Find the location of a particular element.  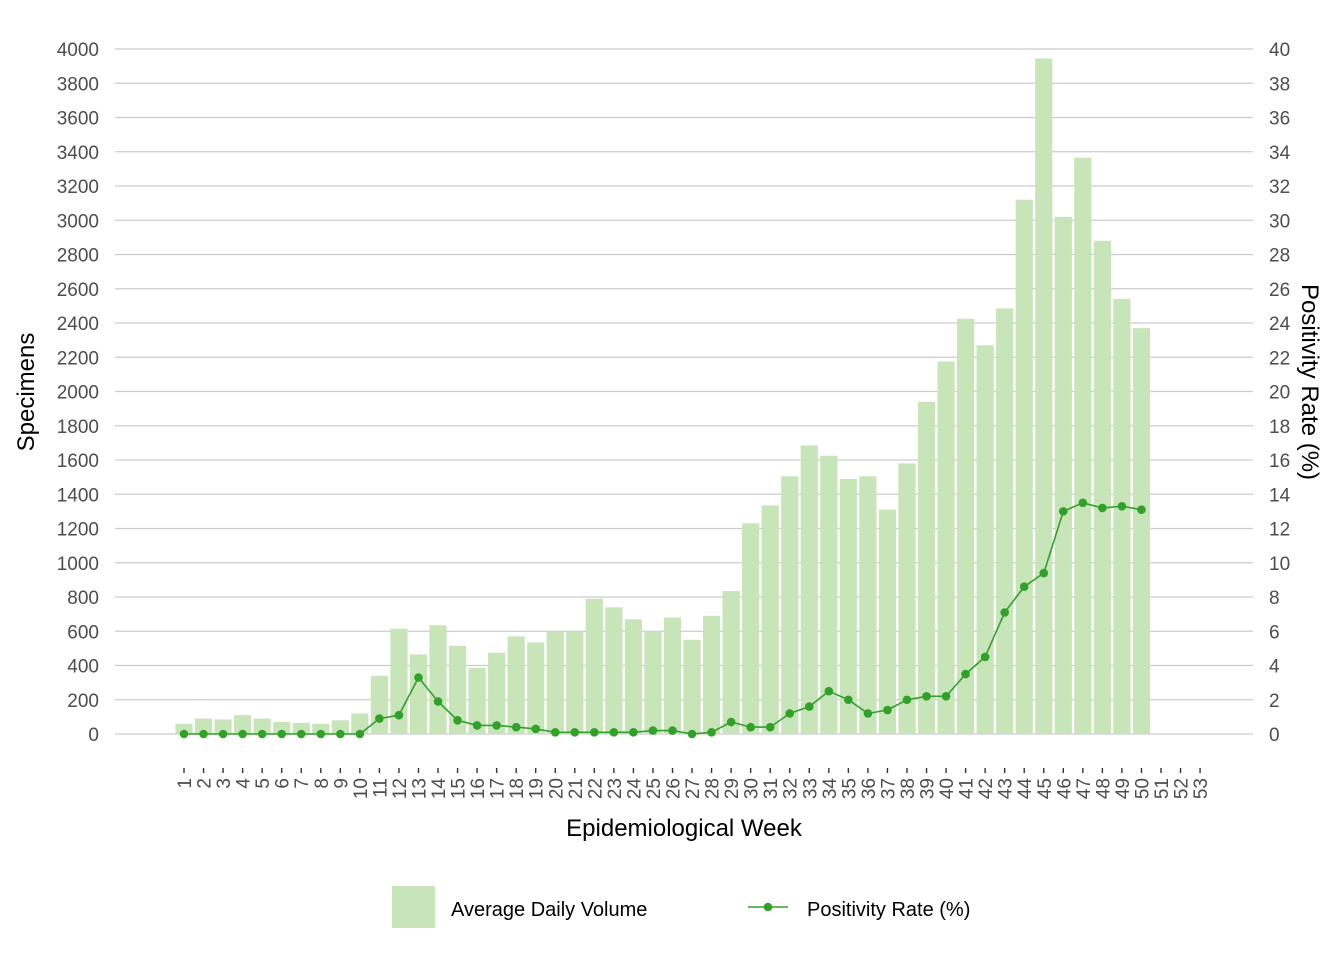

x-tick-label: 24 is located at coordinates (634, 789).